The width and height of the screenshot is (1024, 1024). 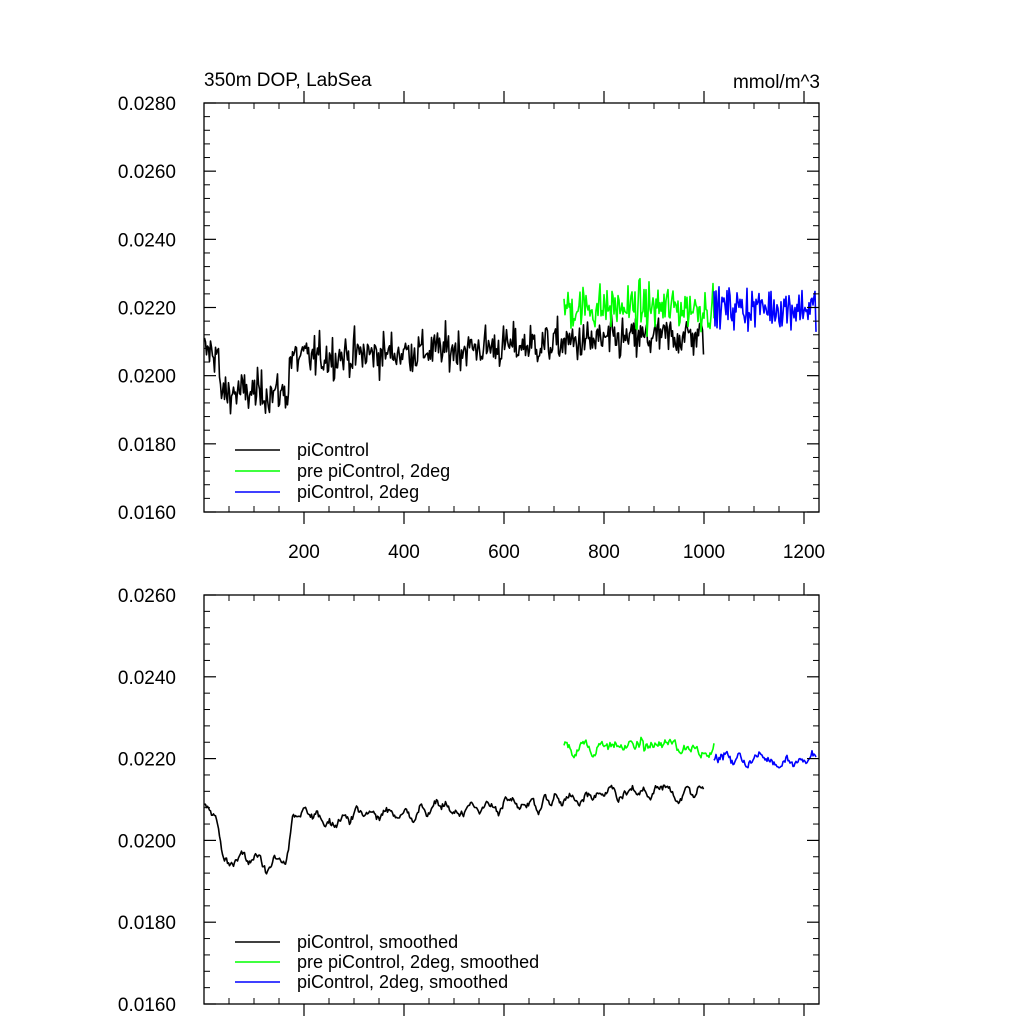 I want to click on series-line-pre-picontrol-2deg, so click(x=639, y=307).